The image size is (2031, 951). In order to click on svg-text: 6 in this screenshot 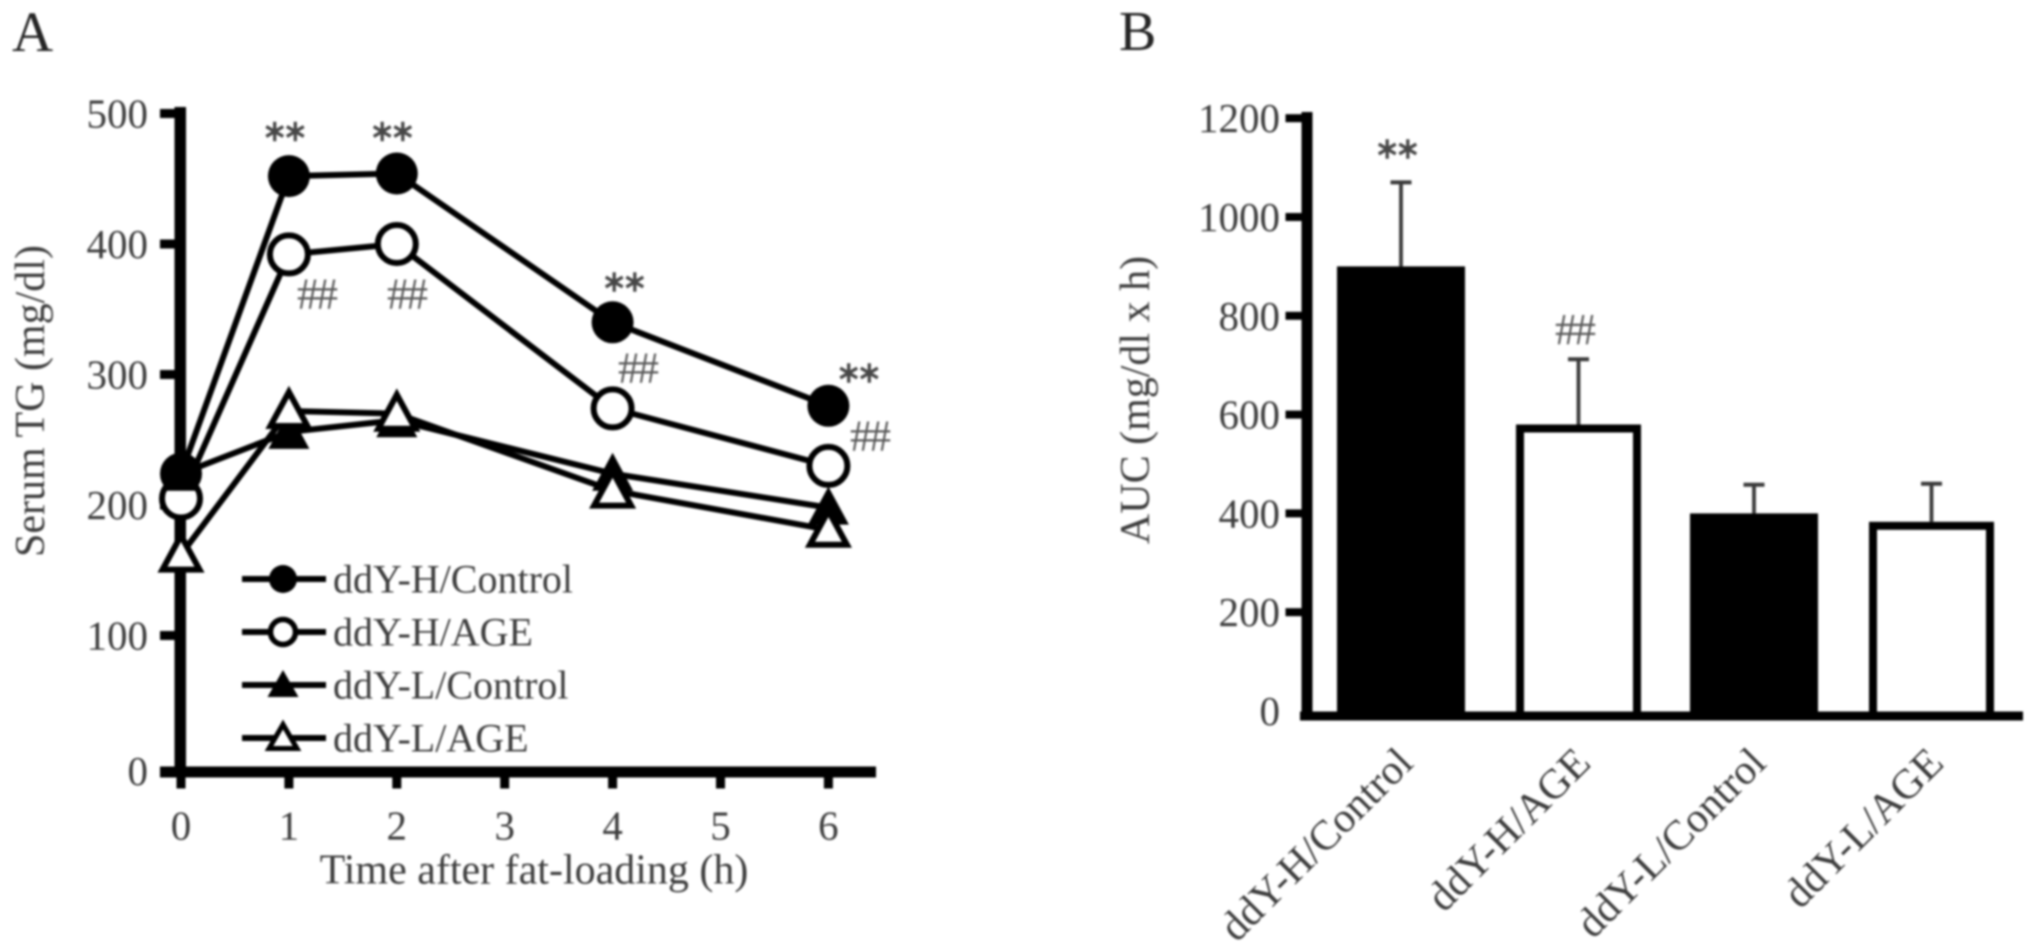, I will do `click(828, 826)`.